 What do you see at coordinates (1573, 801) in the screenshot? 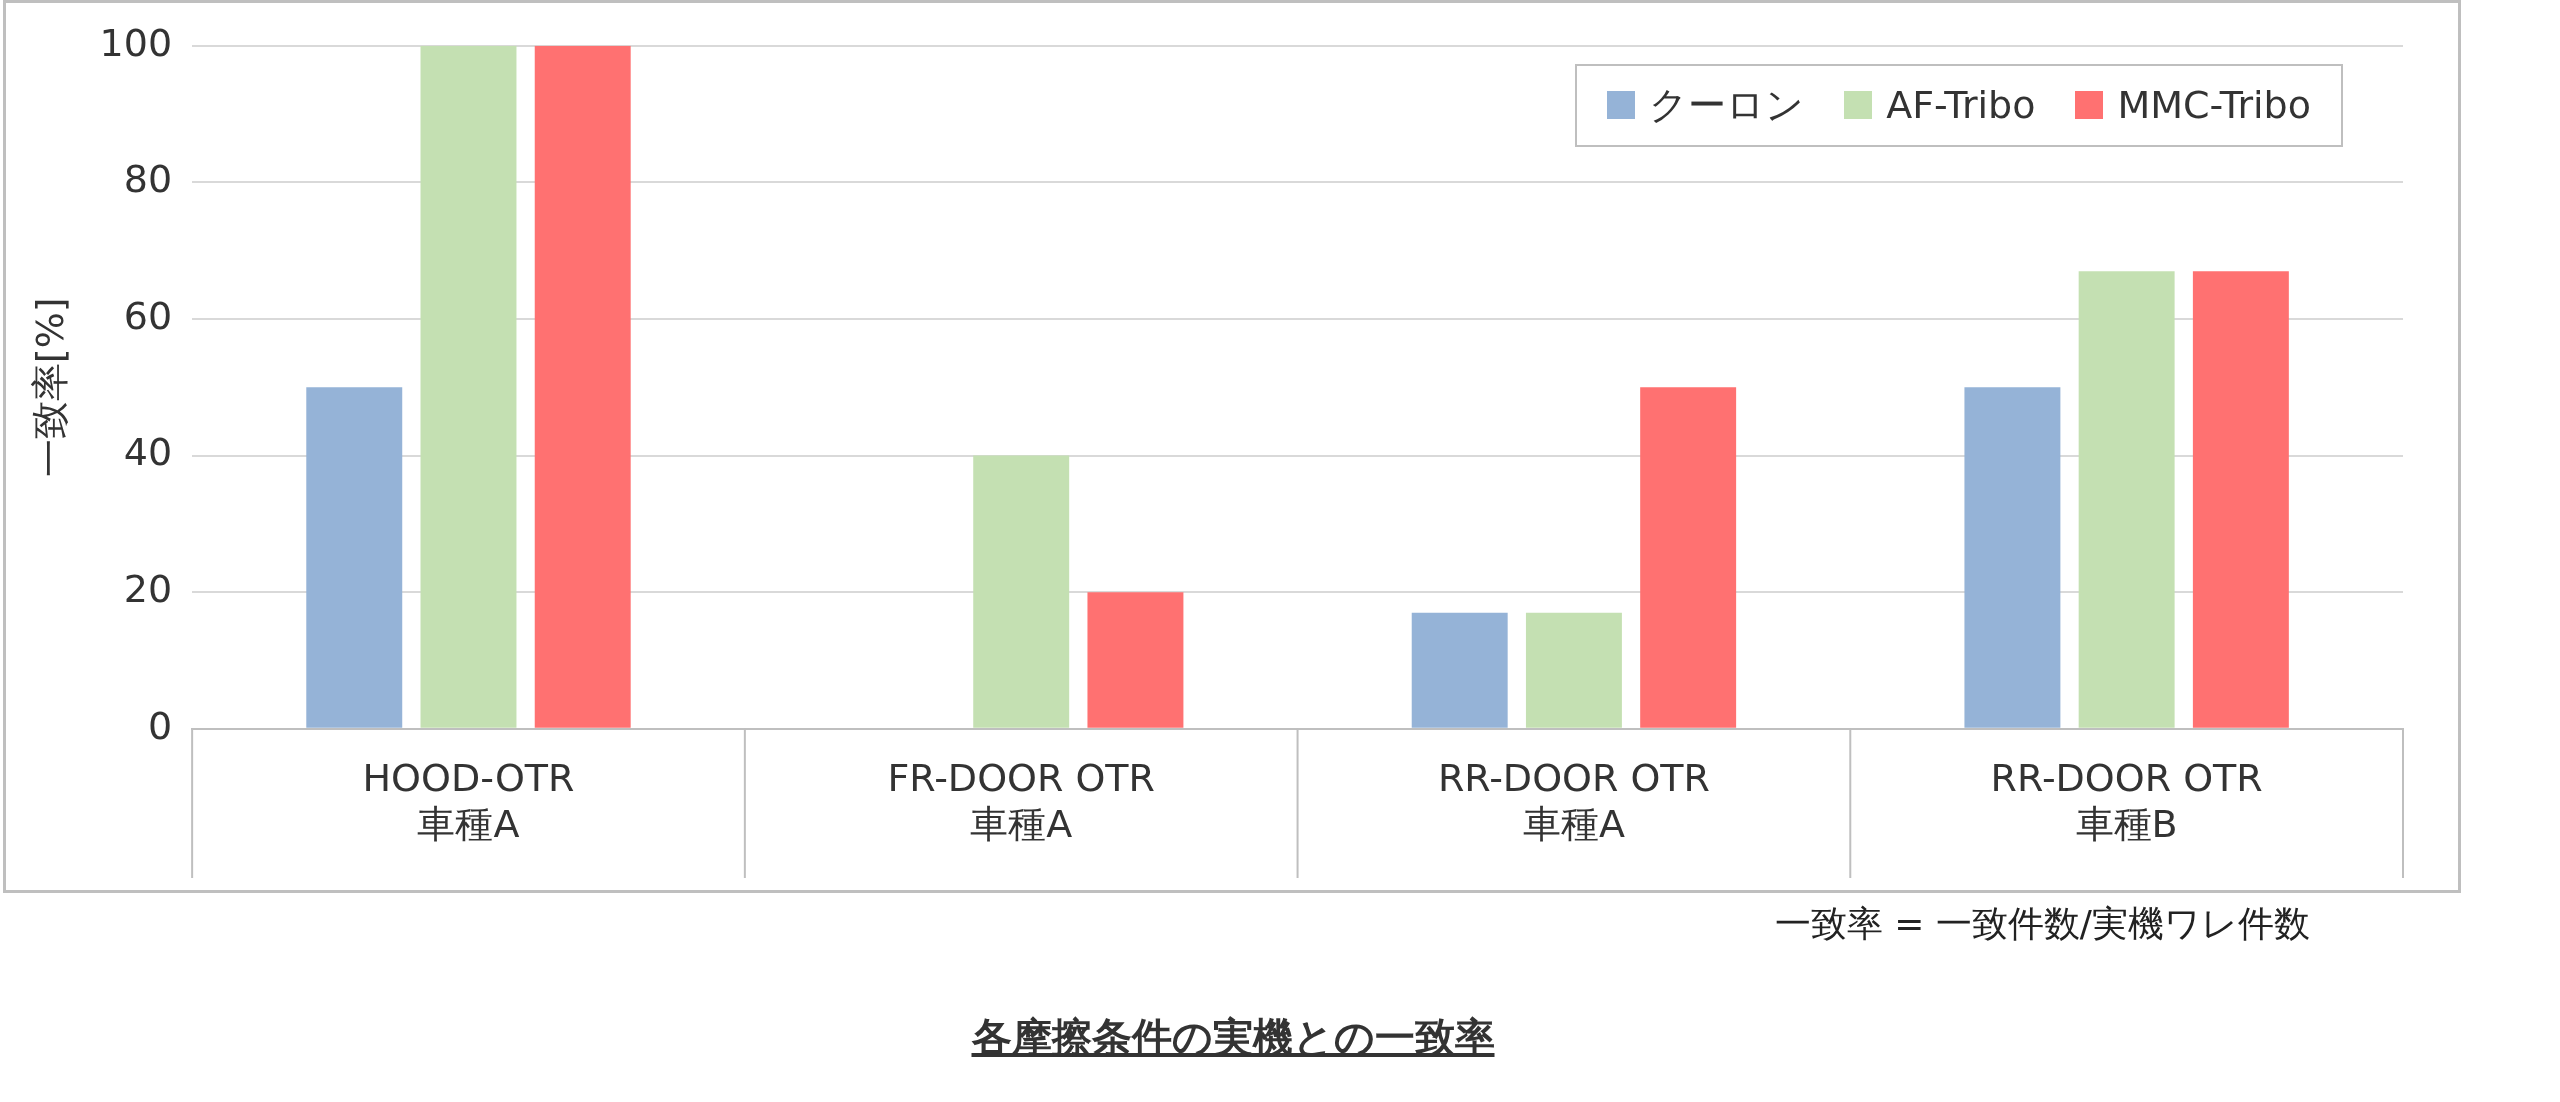
I see `x-tick-label: RR-DOOR OTR 車種A` at bounding box center [1573, 801].